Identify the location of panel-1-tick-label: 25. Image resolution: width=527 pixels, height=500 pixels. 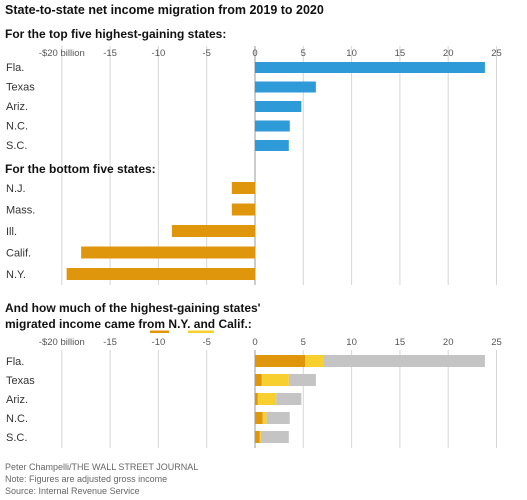
(496, 53).